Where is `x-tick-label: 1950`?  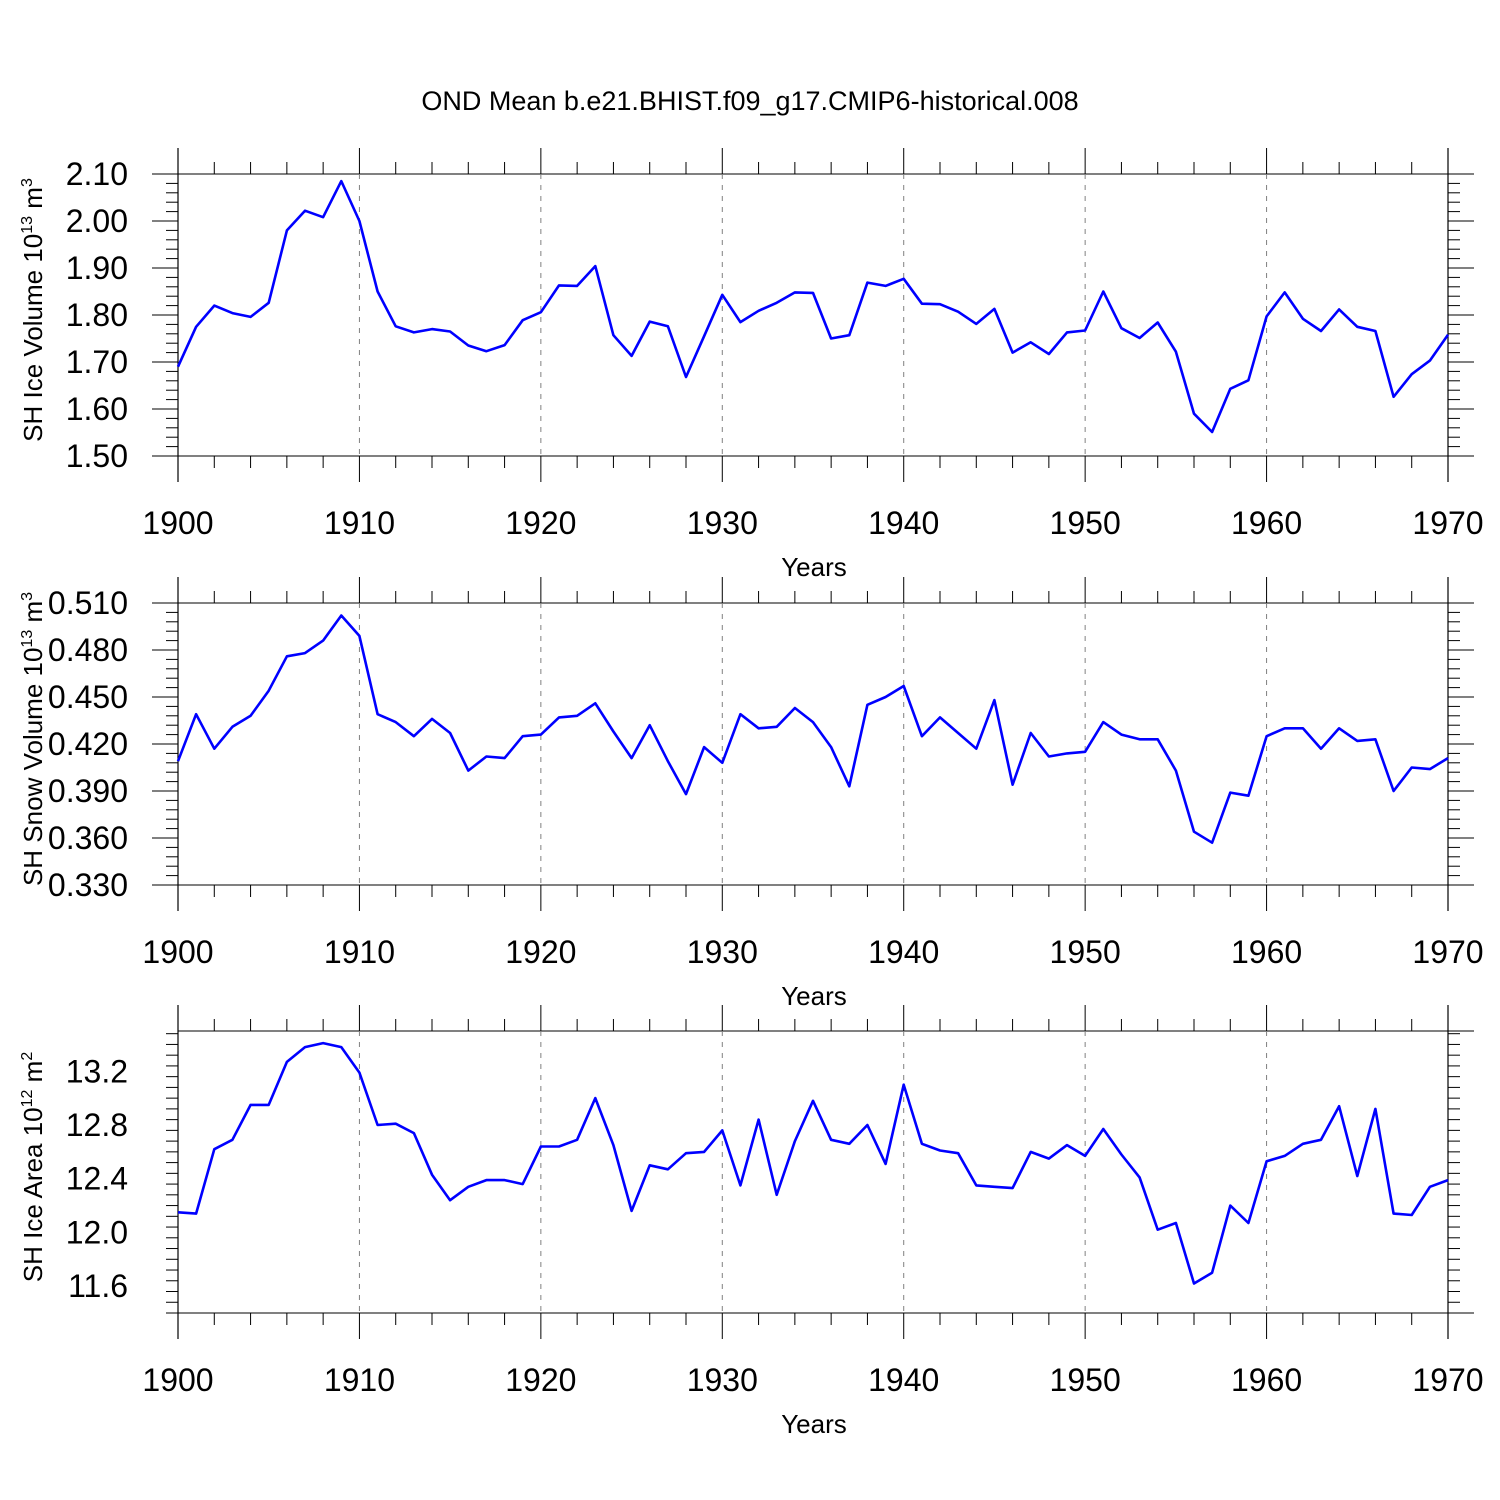
x-tick-label: 1950 is located at coordinates (1085, 1380).